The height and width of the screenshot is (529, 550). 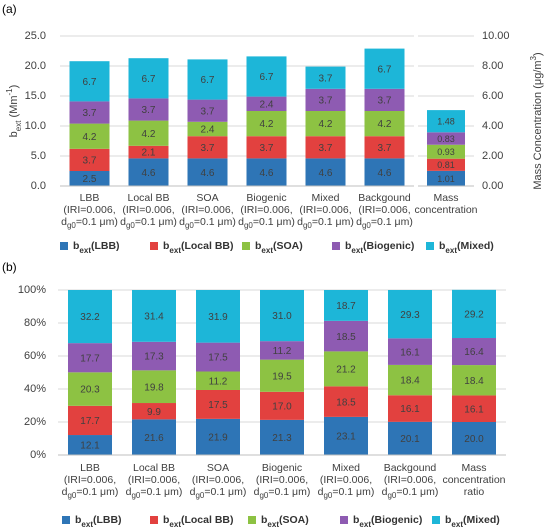 What do you see at coordinates (536, 120) in the screenshot?
I see `y2-axis-label: Mass Concentration (μg/m3)` at bounding box center [536, 120].